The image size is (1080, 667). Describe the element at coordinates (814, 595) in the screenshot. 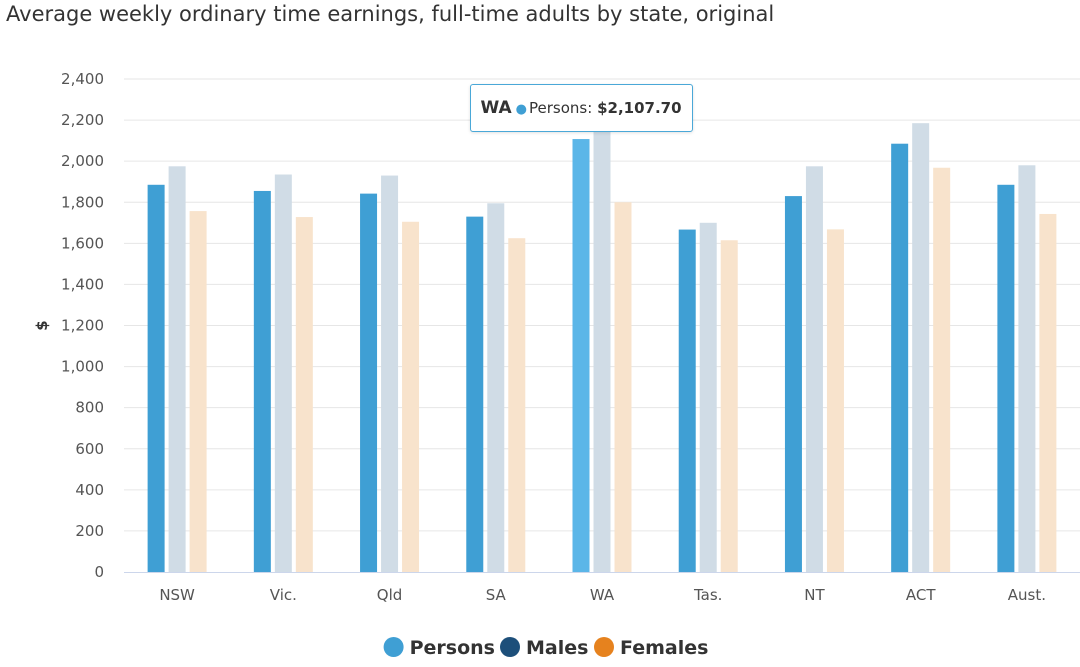

I see `x-tick-label: NT` at that location.